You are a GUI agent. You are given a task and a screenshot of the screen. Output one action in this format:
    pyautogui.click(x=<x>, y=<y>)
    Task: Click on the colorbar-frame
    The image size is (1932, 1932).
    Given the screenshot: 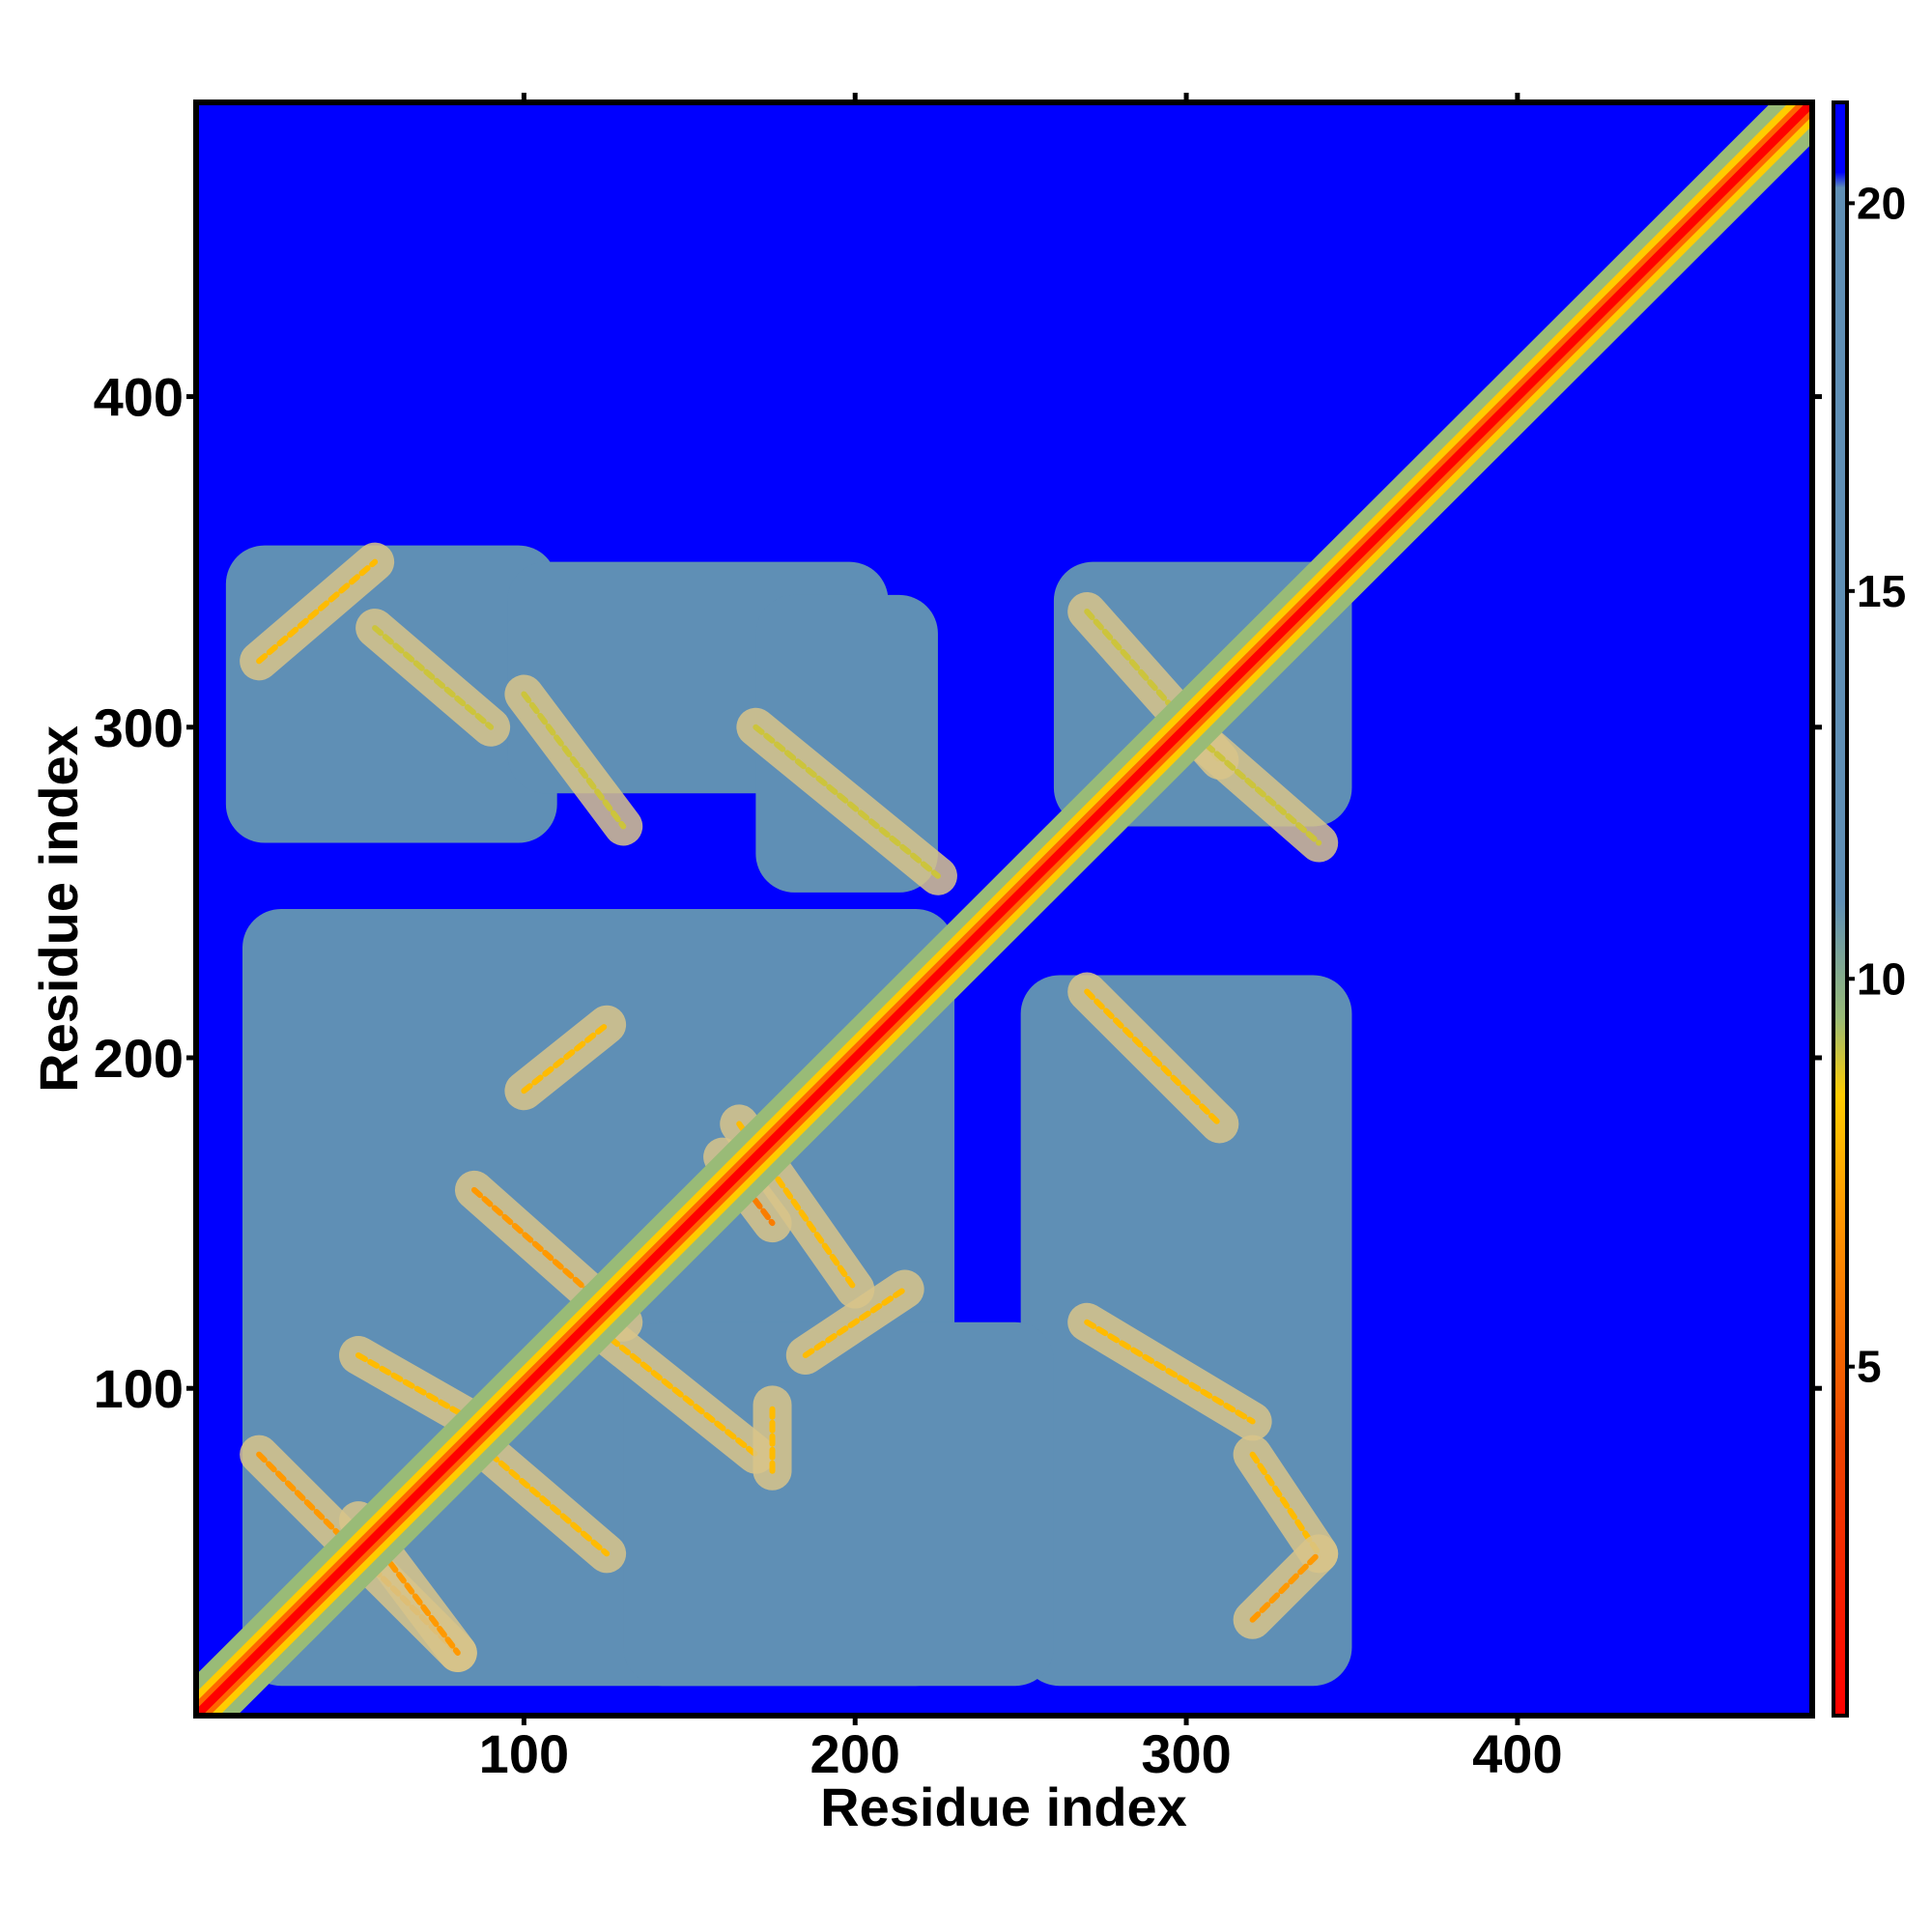 What is the action you would take?
    pyautogui.click(x=1840, y=909)
    